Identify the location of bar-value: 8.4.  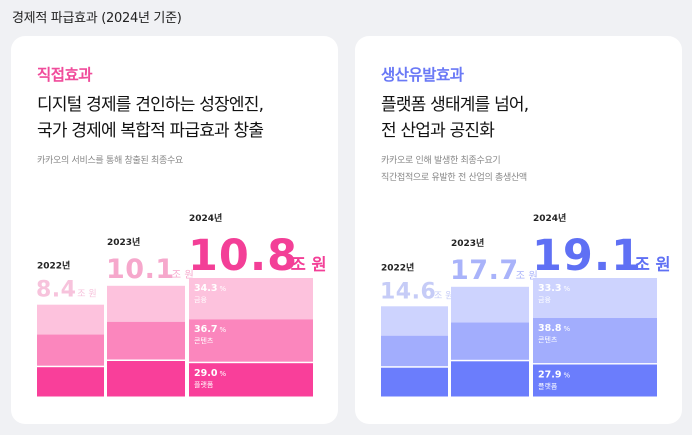
(56, 290).